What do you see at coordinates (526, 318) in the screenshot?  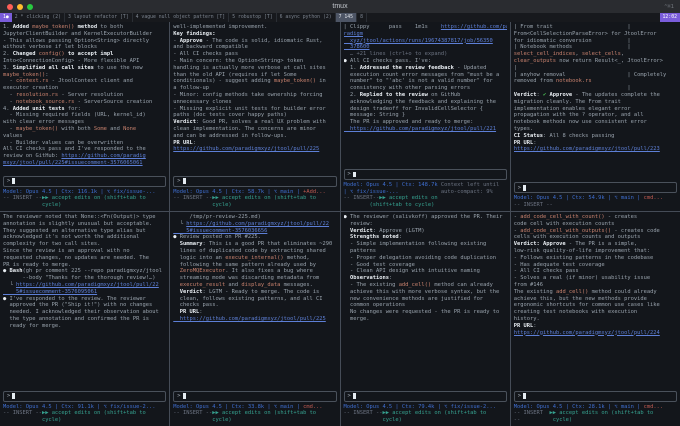 I see `terminal-line: history.` at bounding box center [526, 318].